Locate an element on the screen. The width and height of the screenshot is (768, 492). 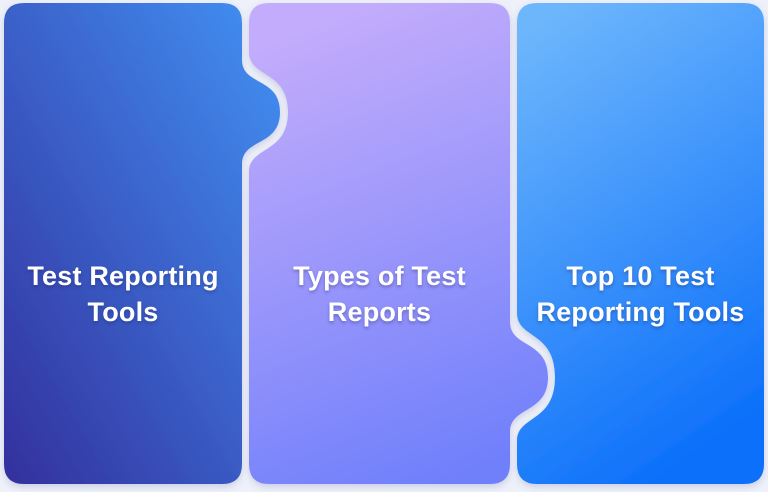
card-title-types-of-test-reports: Types of Test Reports is located at coordinates (379, 294).